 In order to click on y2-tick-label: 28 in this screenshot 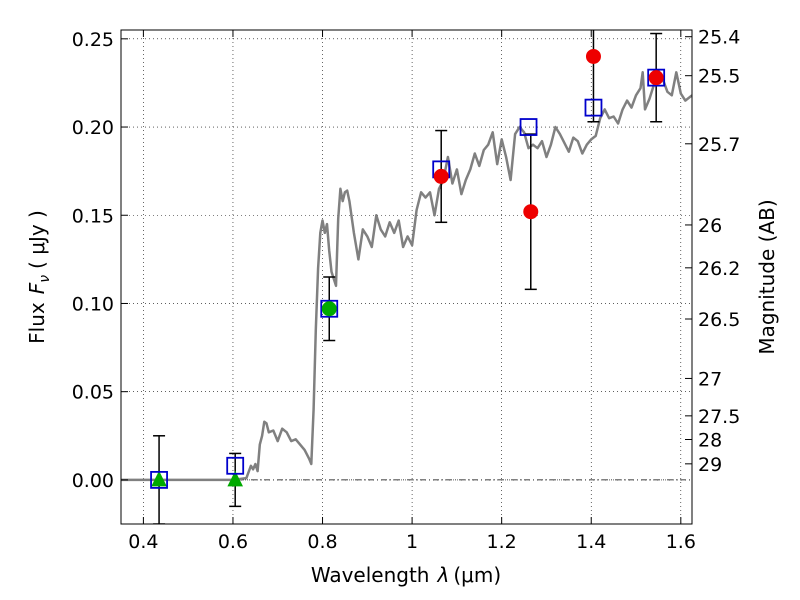, I will do `click(710, 440)`.